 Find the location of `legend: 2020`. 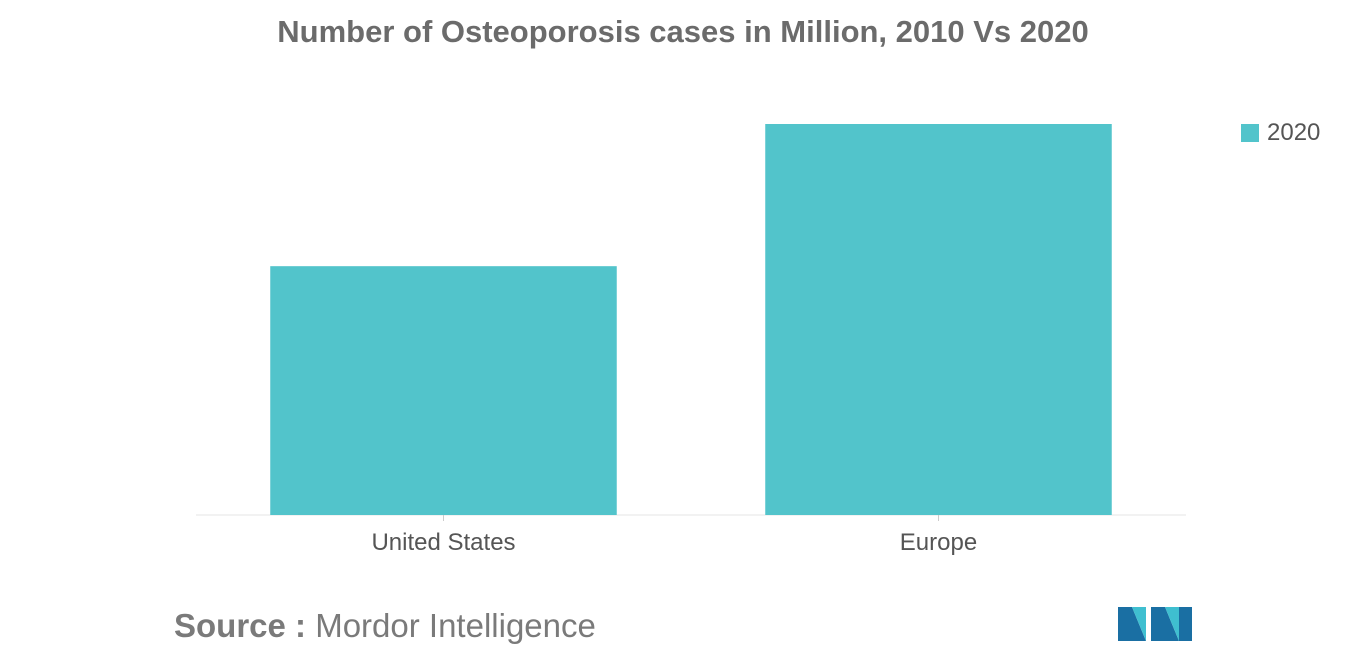

legend: 2020 is located at coordinates (1280, 133).